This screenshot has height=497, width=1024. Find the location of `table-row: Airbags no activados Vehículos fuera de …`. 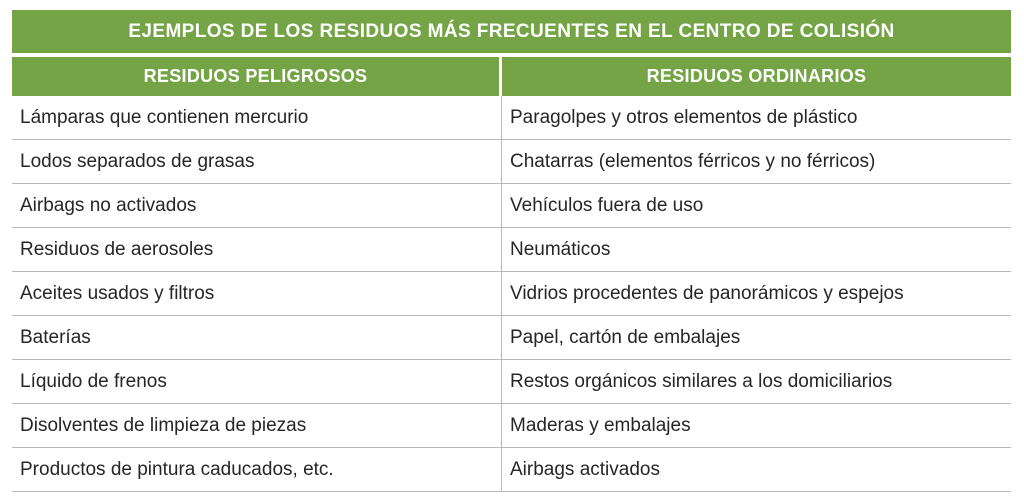

table-row: Airbags no activados Vehículos fuera de … is located at coordinates (511, 206).